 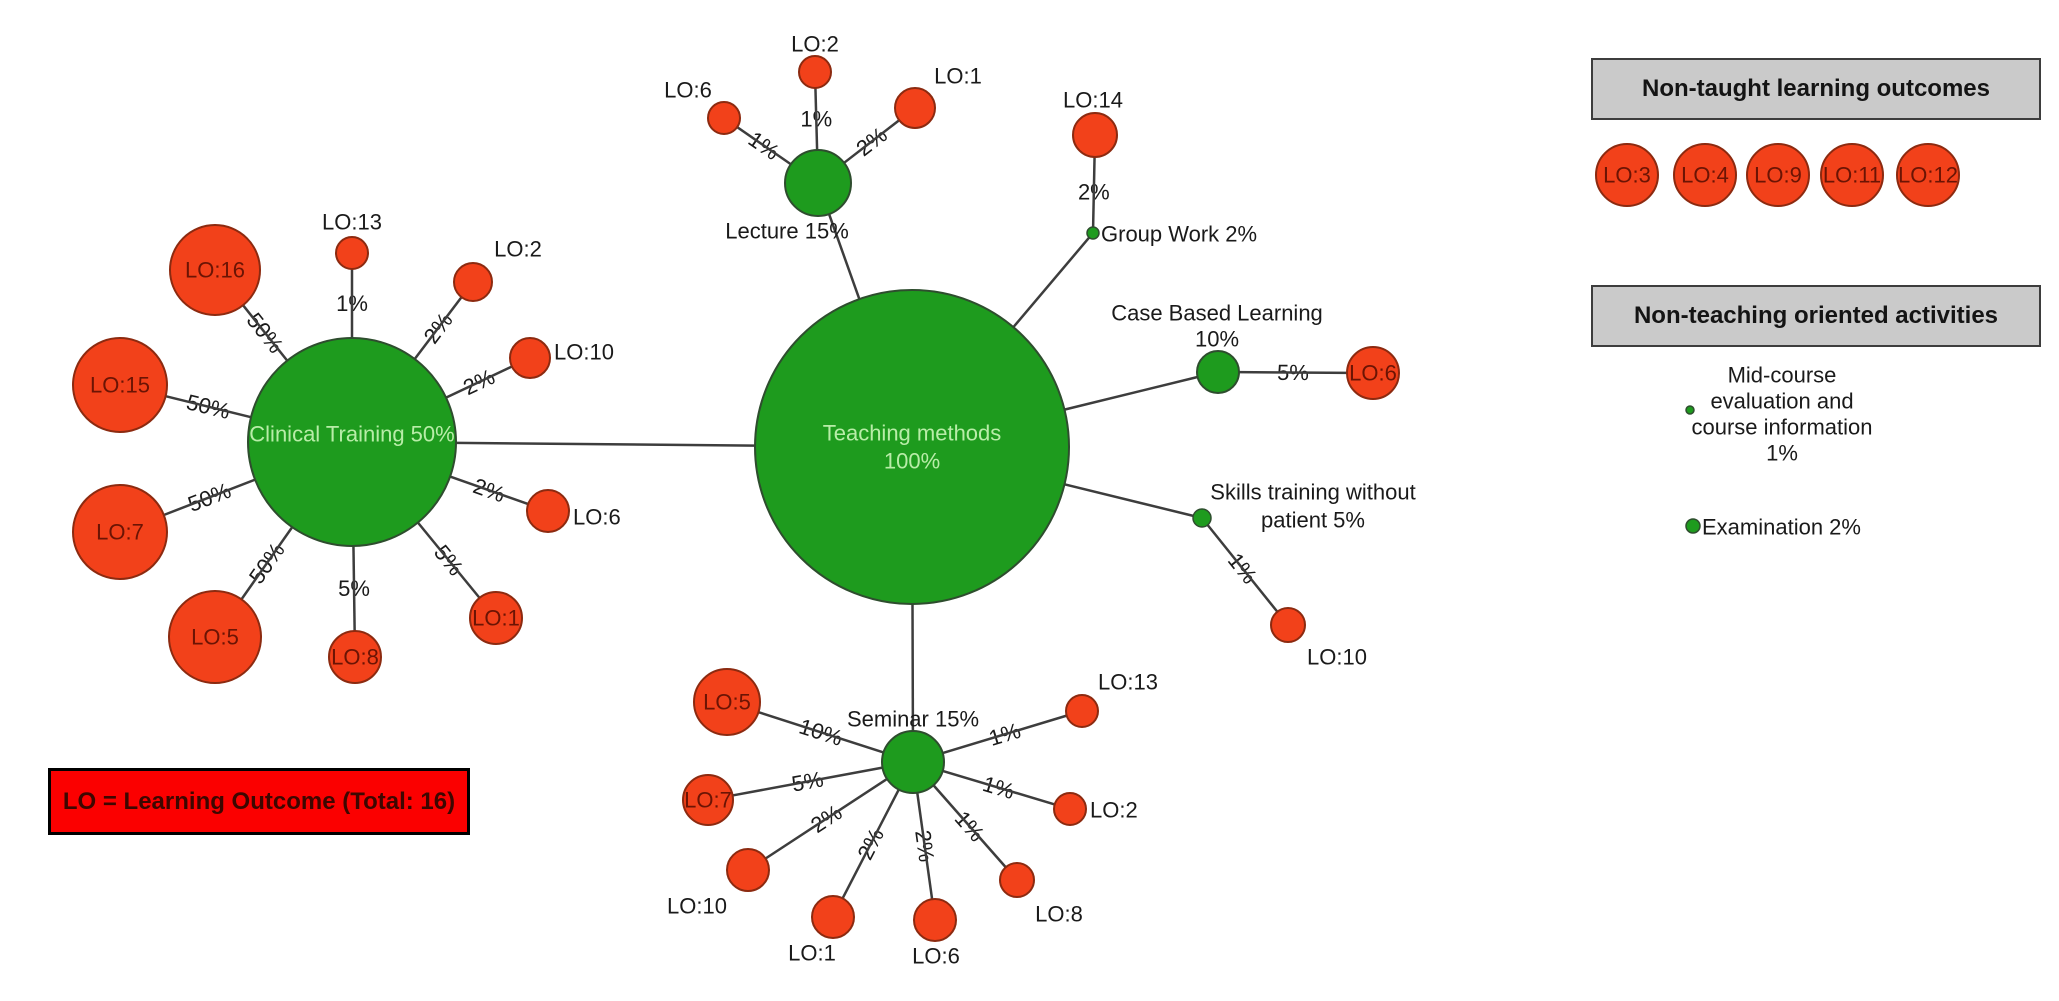 I want to click on node-nt-lo3-label-0: LO:3, so click(x=1627, y=175).